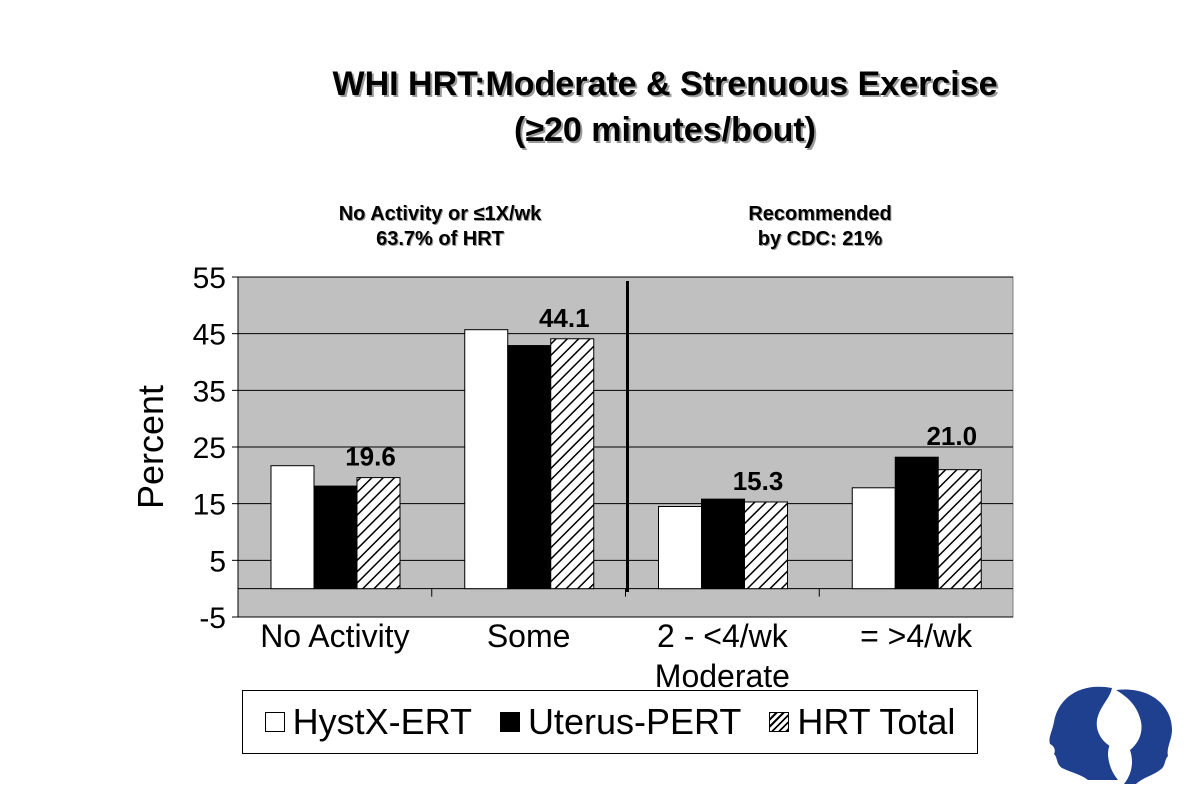  I want to click on y-tick-label: 35, so click(209, 391).